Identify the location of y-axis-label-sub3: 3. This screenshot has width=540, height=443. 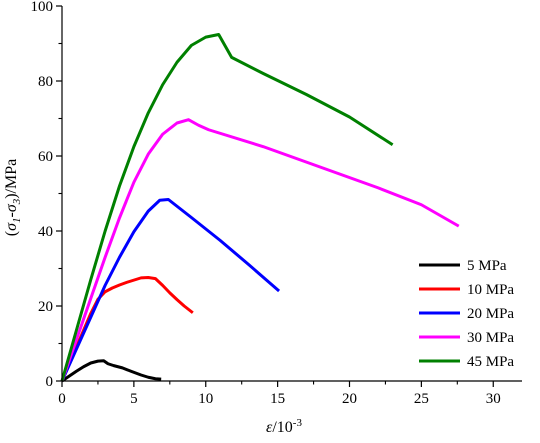
(17, 201).